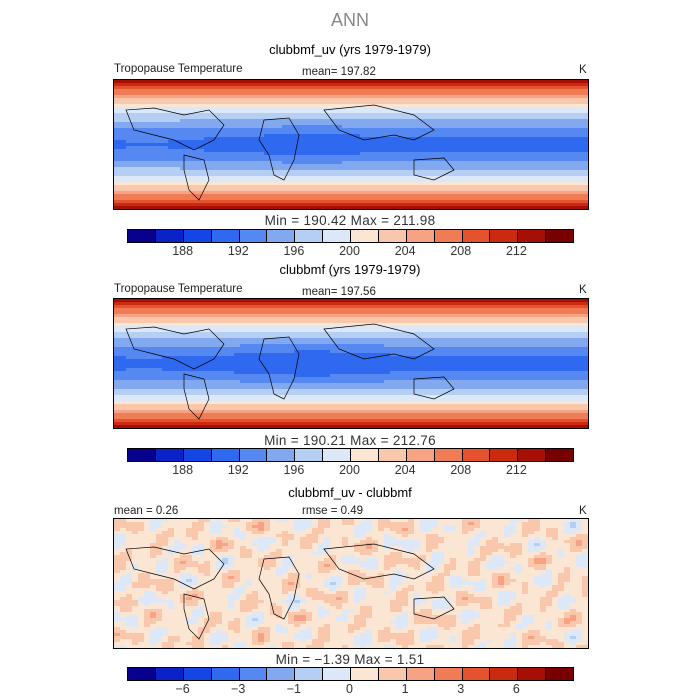  Describe the element at coordinates (349, 20) in the screenshot. I see `figure-title: ANN` at that location.